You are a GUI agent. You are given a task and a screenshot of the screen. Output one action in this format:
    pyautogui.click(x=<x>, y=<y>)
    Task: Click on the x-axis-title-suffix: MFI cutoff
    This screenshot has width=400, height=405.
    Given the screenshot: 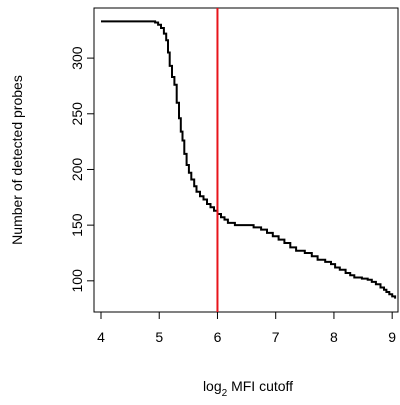 What is the action you would take?
    pyautogui.click(x=260, y=386)
    